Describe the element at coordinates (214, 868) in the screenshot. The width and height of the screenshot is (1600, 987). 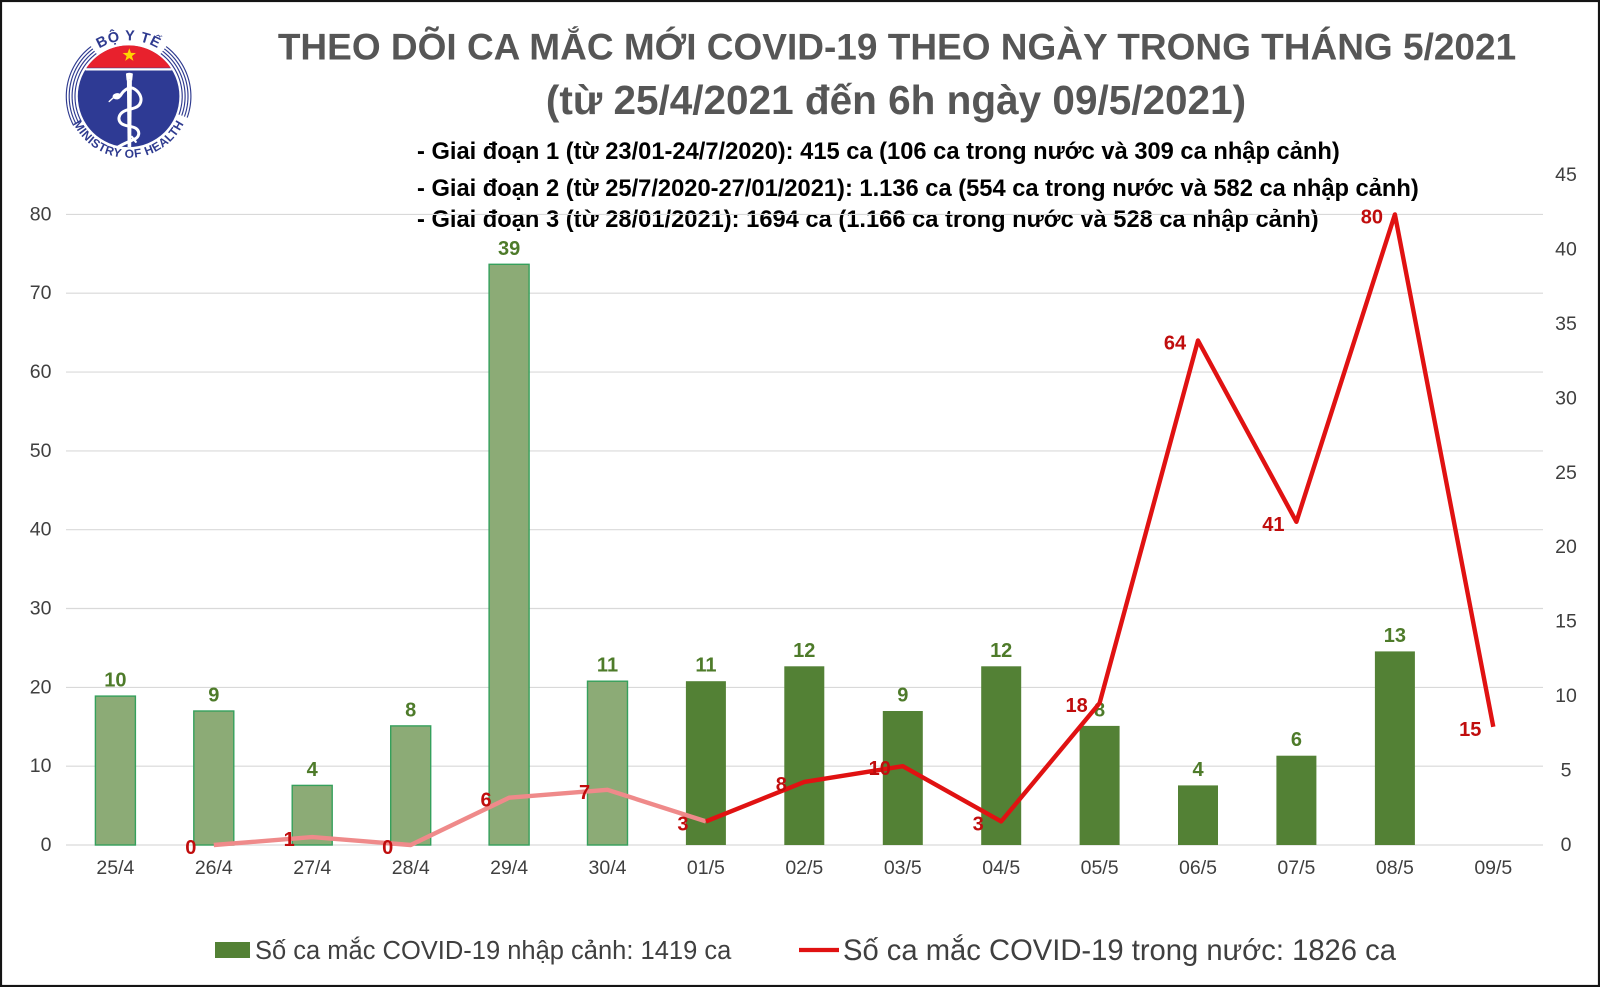
I see `svg-text: 26/4` at that location.